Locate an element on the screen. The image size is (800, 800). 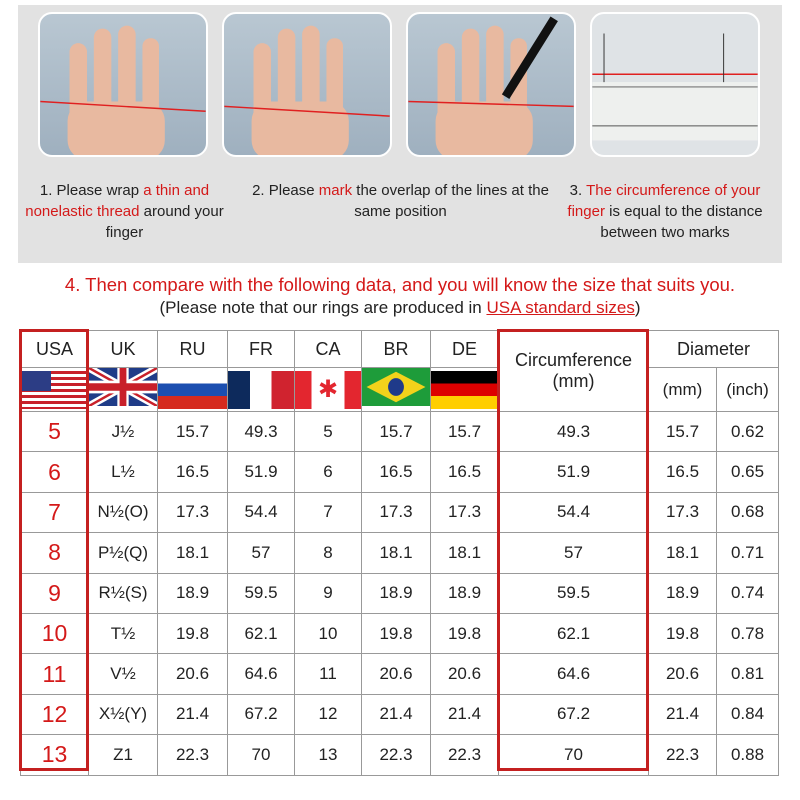
cell-de: 15.7 is located at coordinates (464, 431).